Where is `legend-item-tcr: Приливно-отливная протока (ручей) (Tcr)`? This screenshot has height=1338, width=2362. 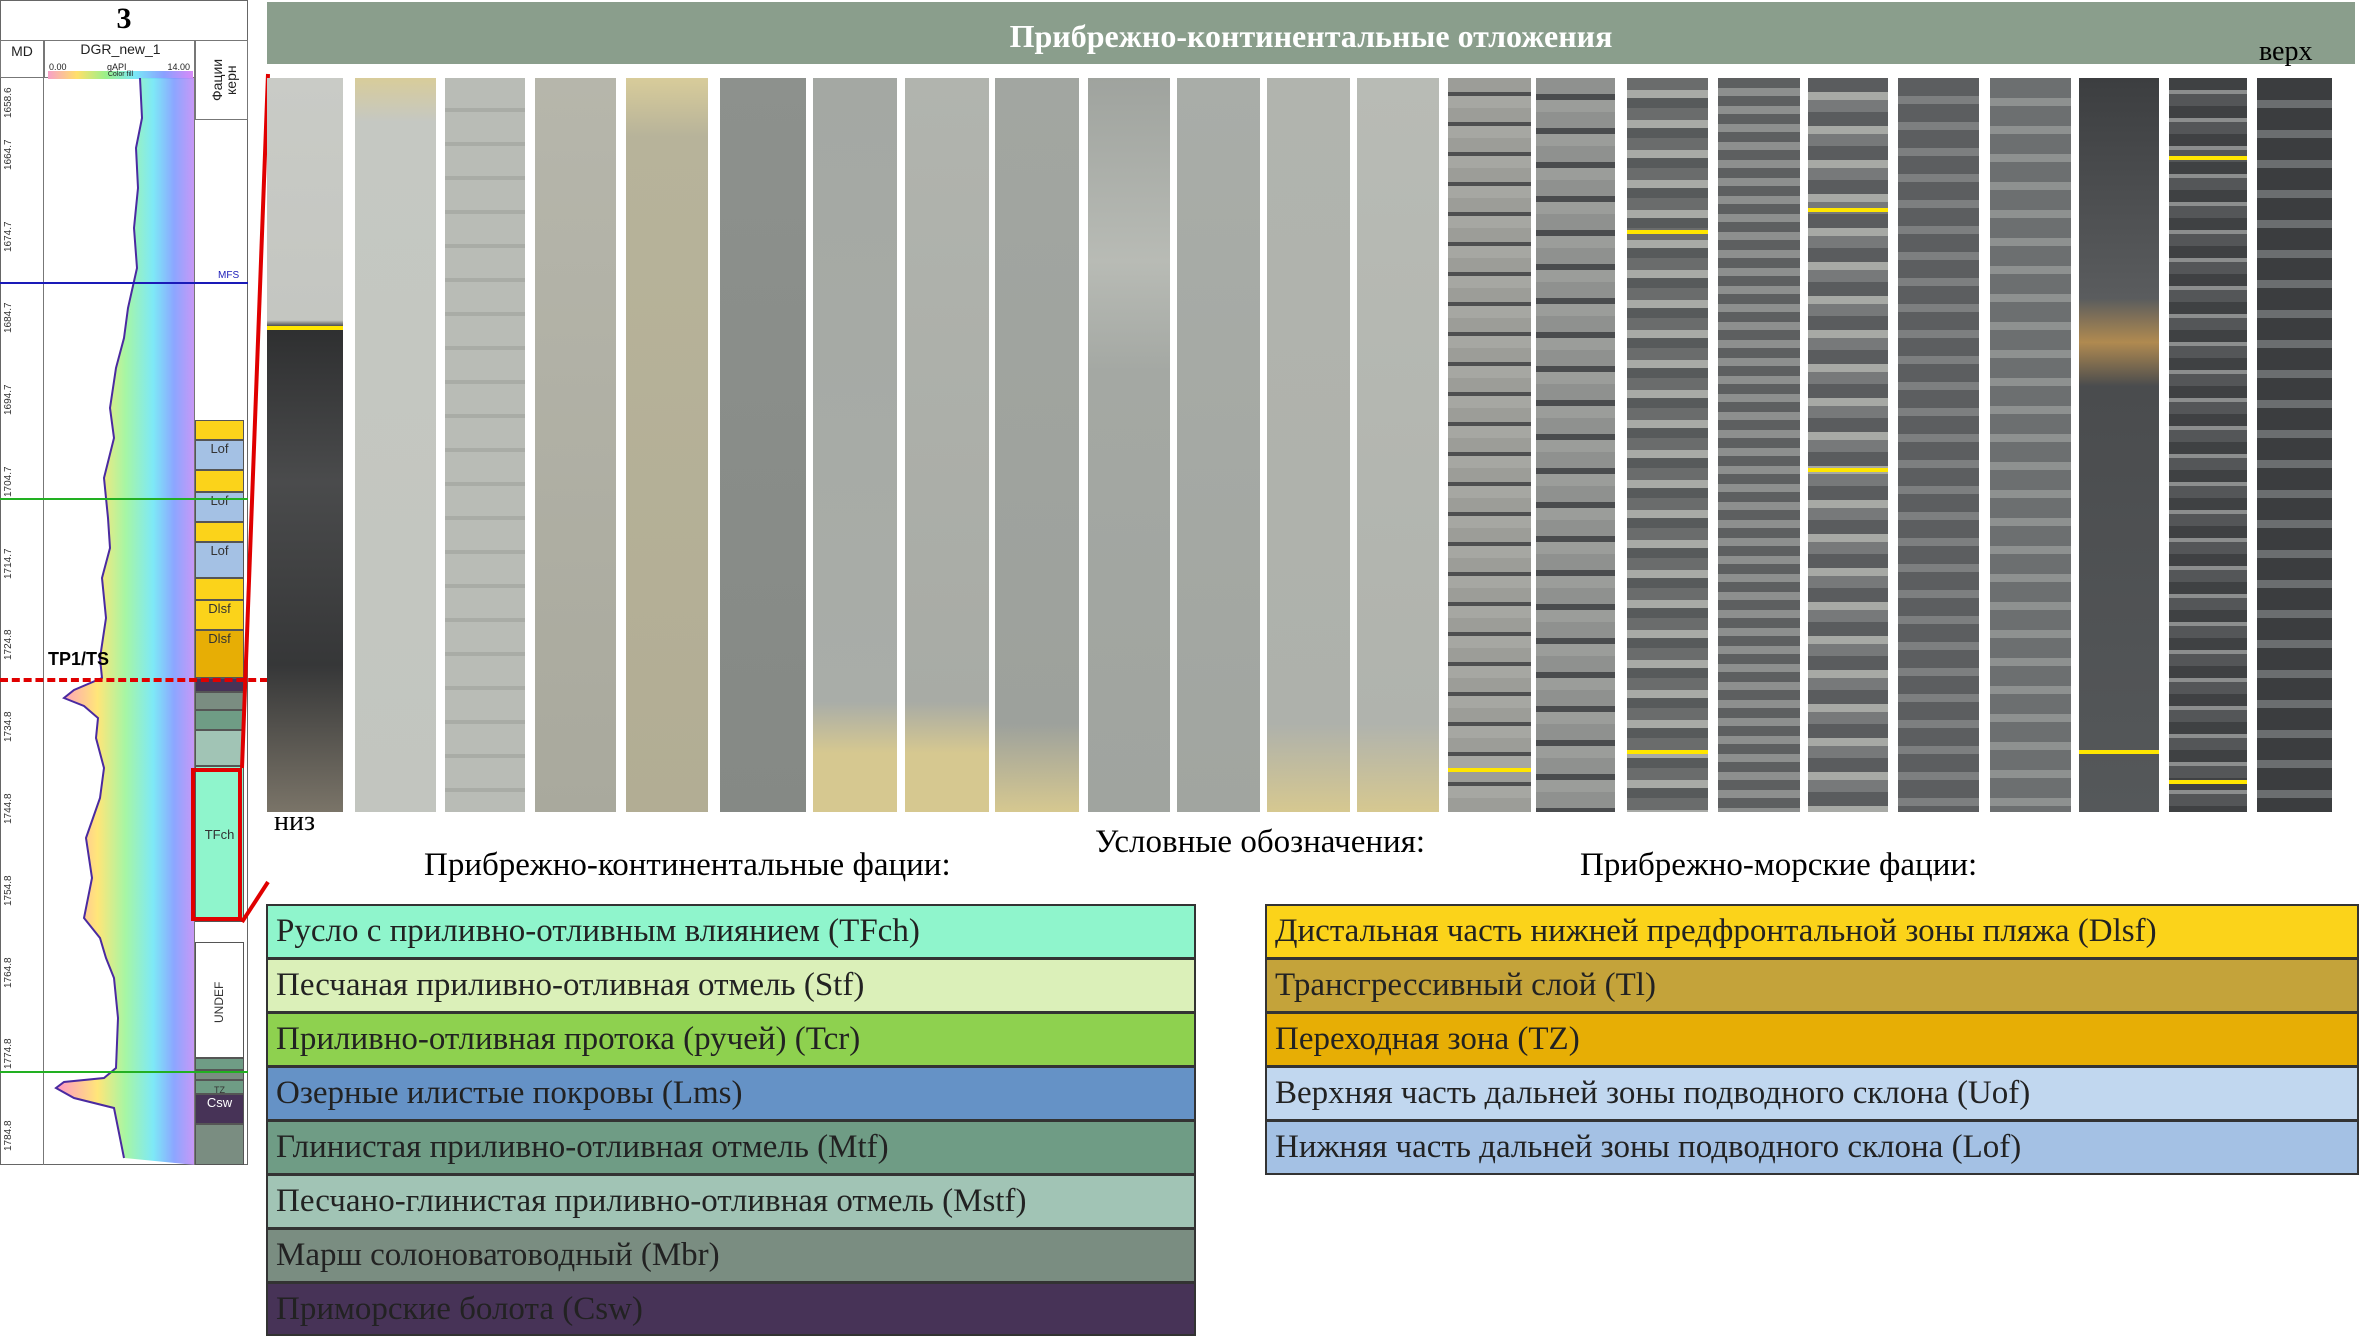
legend-item-tcr: Приливно-отливная протока (ручей) (Tcr) is located at coordinates (731, 1039).